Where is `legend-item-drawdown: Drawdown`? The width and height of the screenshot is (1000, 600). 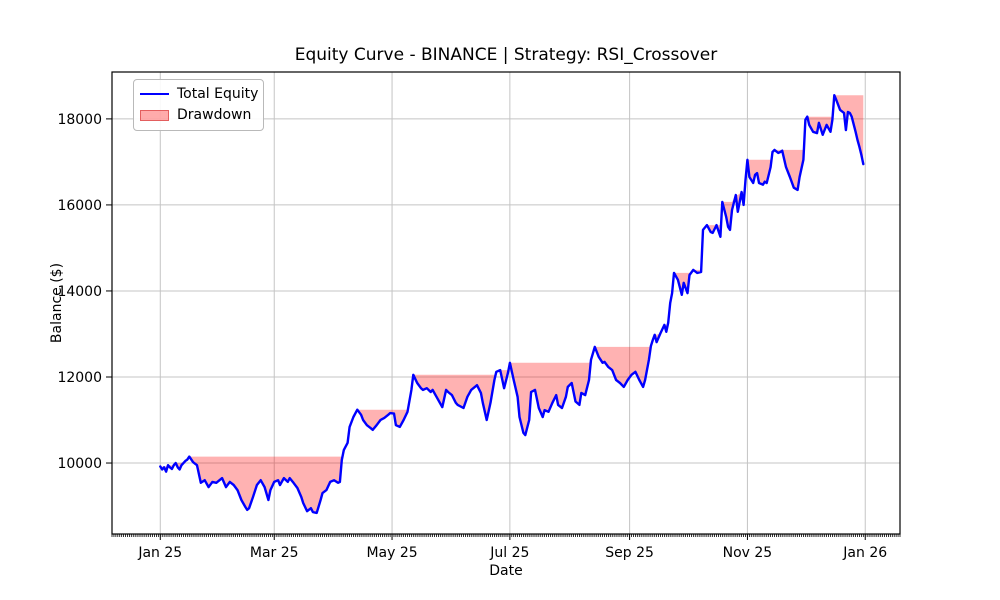 legend-item-drawdown: Drawdown is located at coordinates (196, 115).